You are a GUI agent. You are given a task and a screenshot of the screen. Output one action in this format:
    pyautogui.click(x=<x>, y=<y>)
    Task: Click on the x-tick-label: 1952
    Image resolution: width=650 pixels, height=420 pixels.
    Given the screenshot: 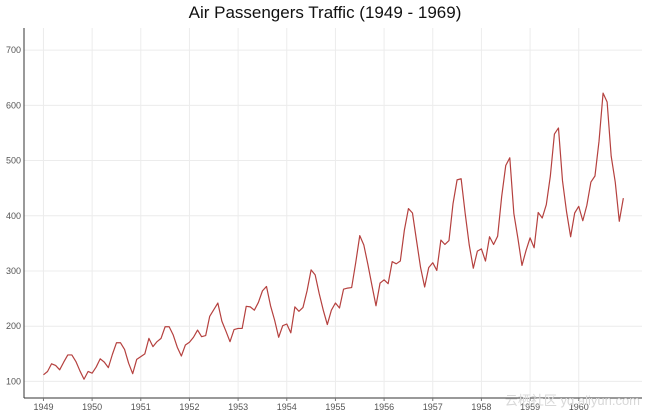 What is the action you would take?
    pyautogui.click(x=189, y=407)
    